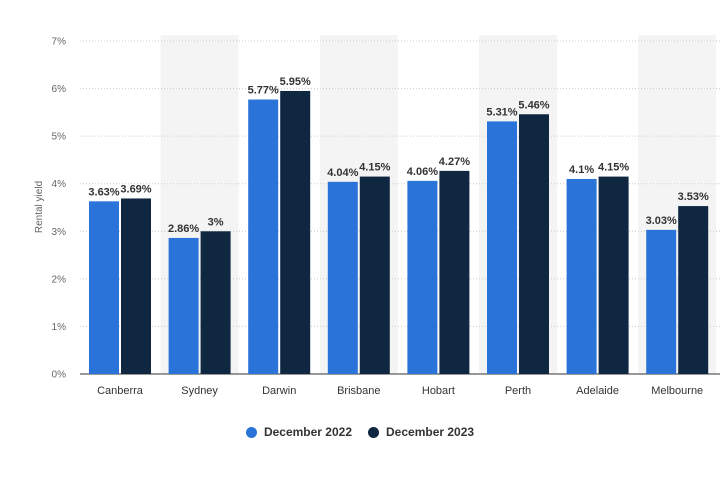 The height and width of the screenshot is (477, 720). What do you see at coordinates (518, 391) in the screenshot?
I see `x-tick-label: Perth` at bounding box center [518, 391].